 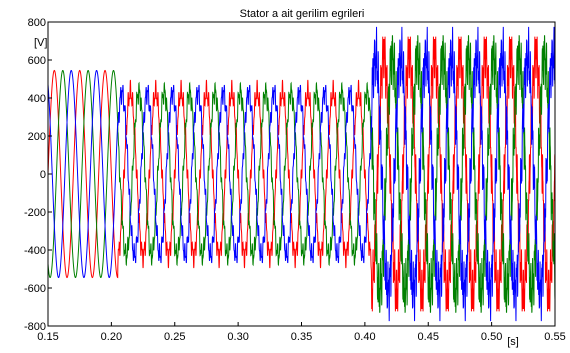 I want to click on x-axis-ticks: 0.15 0.20 0.25 0.30 0.35 0.40 0.45 0.50 0.55, so click(x=301, y=332).